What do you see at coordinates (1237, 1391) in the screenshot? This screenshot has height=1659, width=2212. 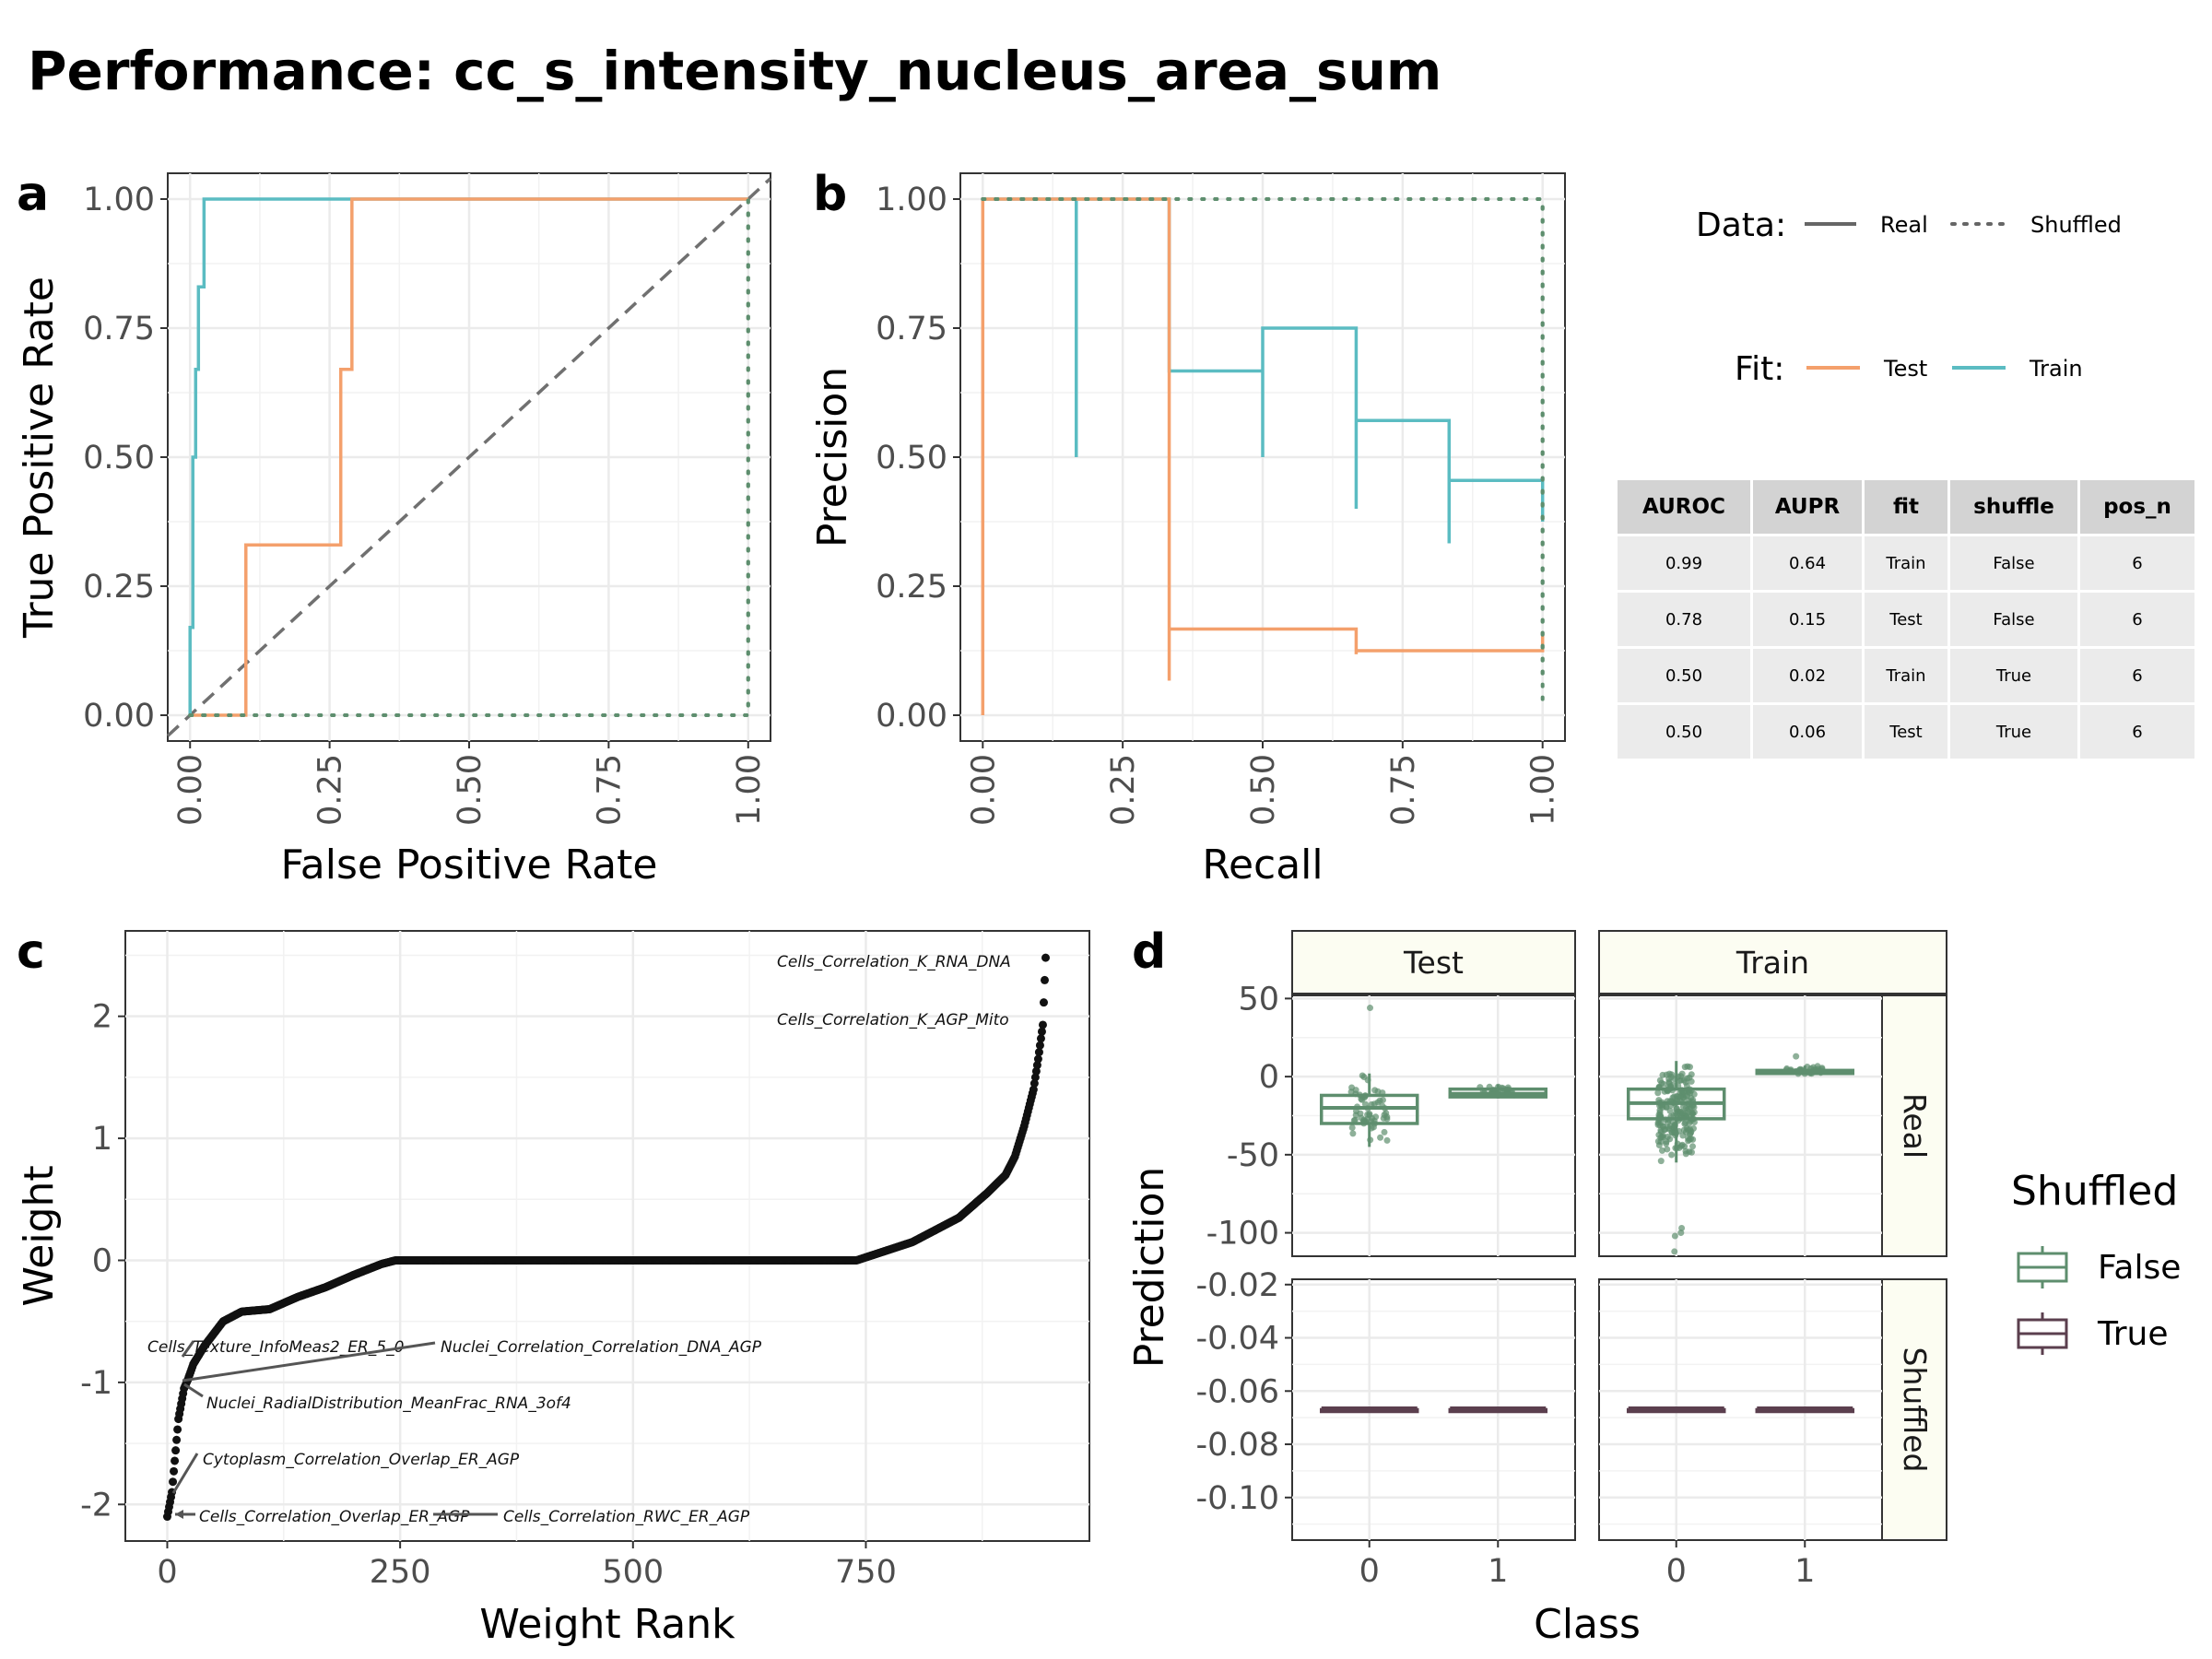 I see `y-tick-label: -0.06` at bounding box center [1237, 1391].